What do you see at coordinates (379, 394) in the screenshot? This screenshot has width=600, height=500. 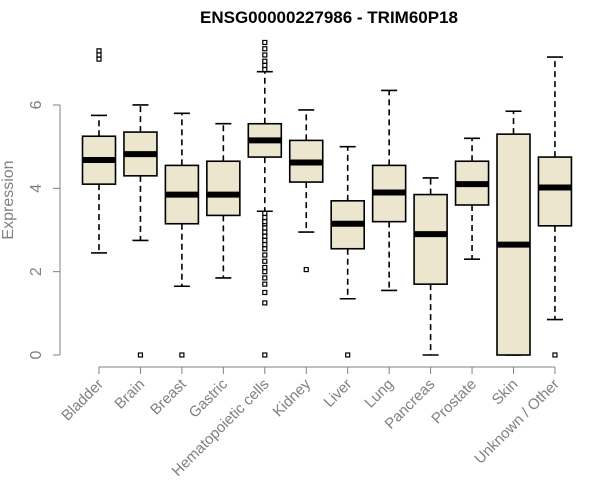 I see `x-tick-label-7: Lung` at bounding box center [379, 394].